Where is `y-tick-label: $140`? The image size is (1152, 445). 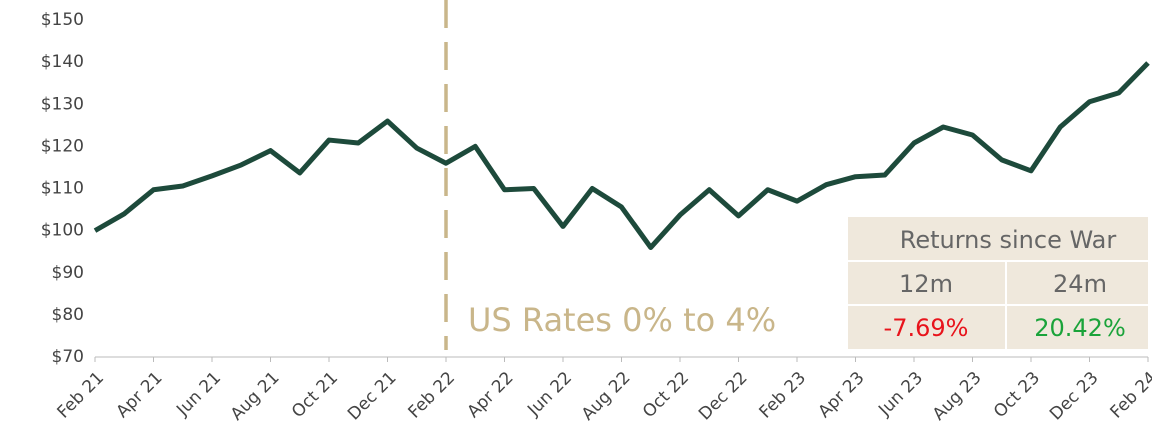 y-tick-label: $140 is located at coordinates (62, 62).